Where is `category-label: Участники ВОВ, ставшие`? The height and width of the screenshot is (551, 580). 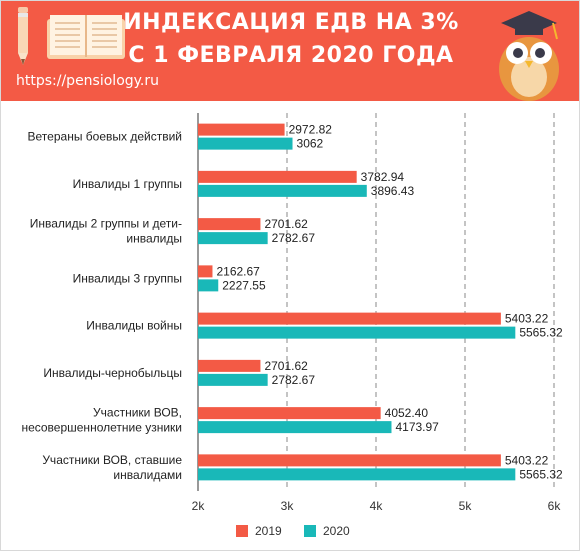 category-label: Участники ВОВ, ставшие is located at coordinates (112, 460).